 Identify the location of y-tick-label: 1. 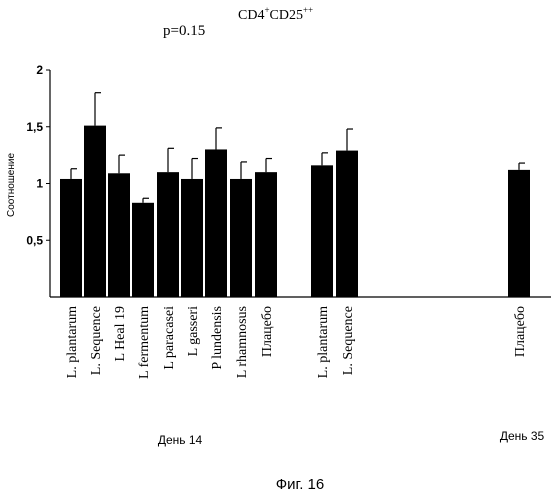
(39, 184).